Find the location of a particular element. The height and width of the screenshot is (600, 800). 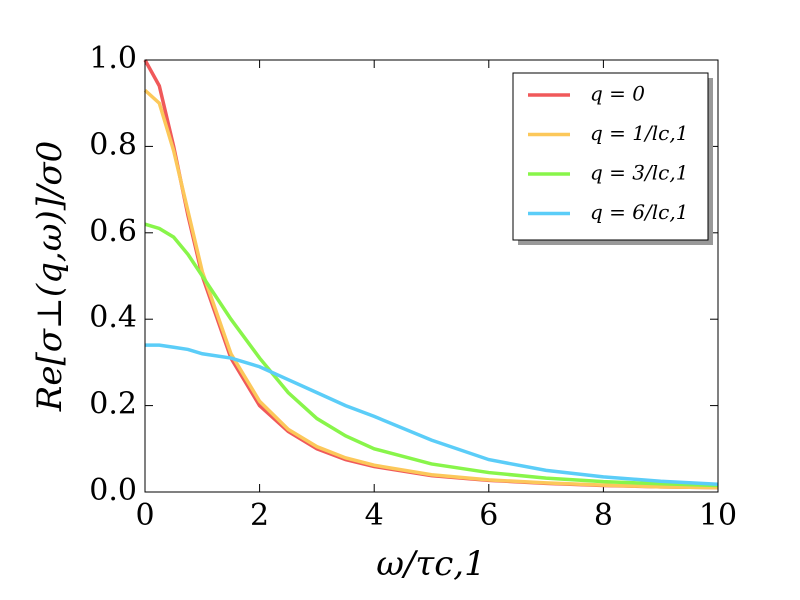

y-tick-label: 0.2 is located at coordinates (113, 404).